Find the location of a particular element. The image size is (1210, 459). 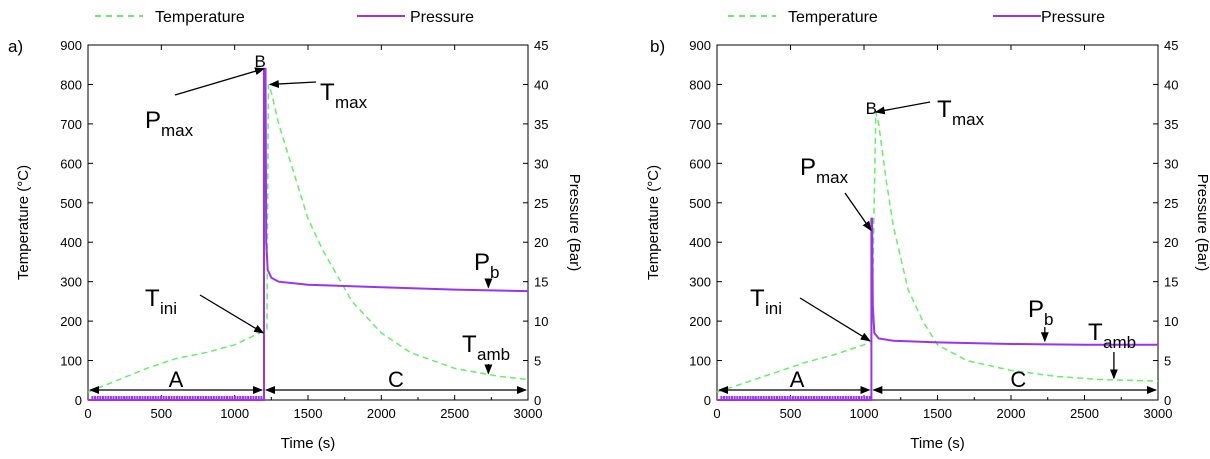

panel-label: a) is located at coordinates (15, 46).